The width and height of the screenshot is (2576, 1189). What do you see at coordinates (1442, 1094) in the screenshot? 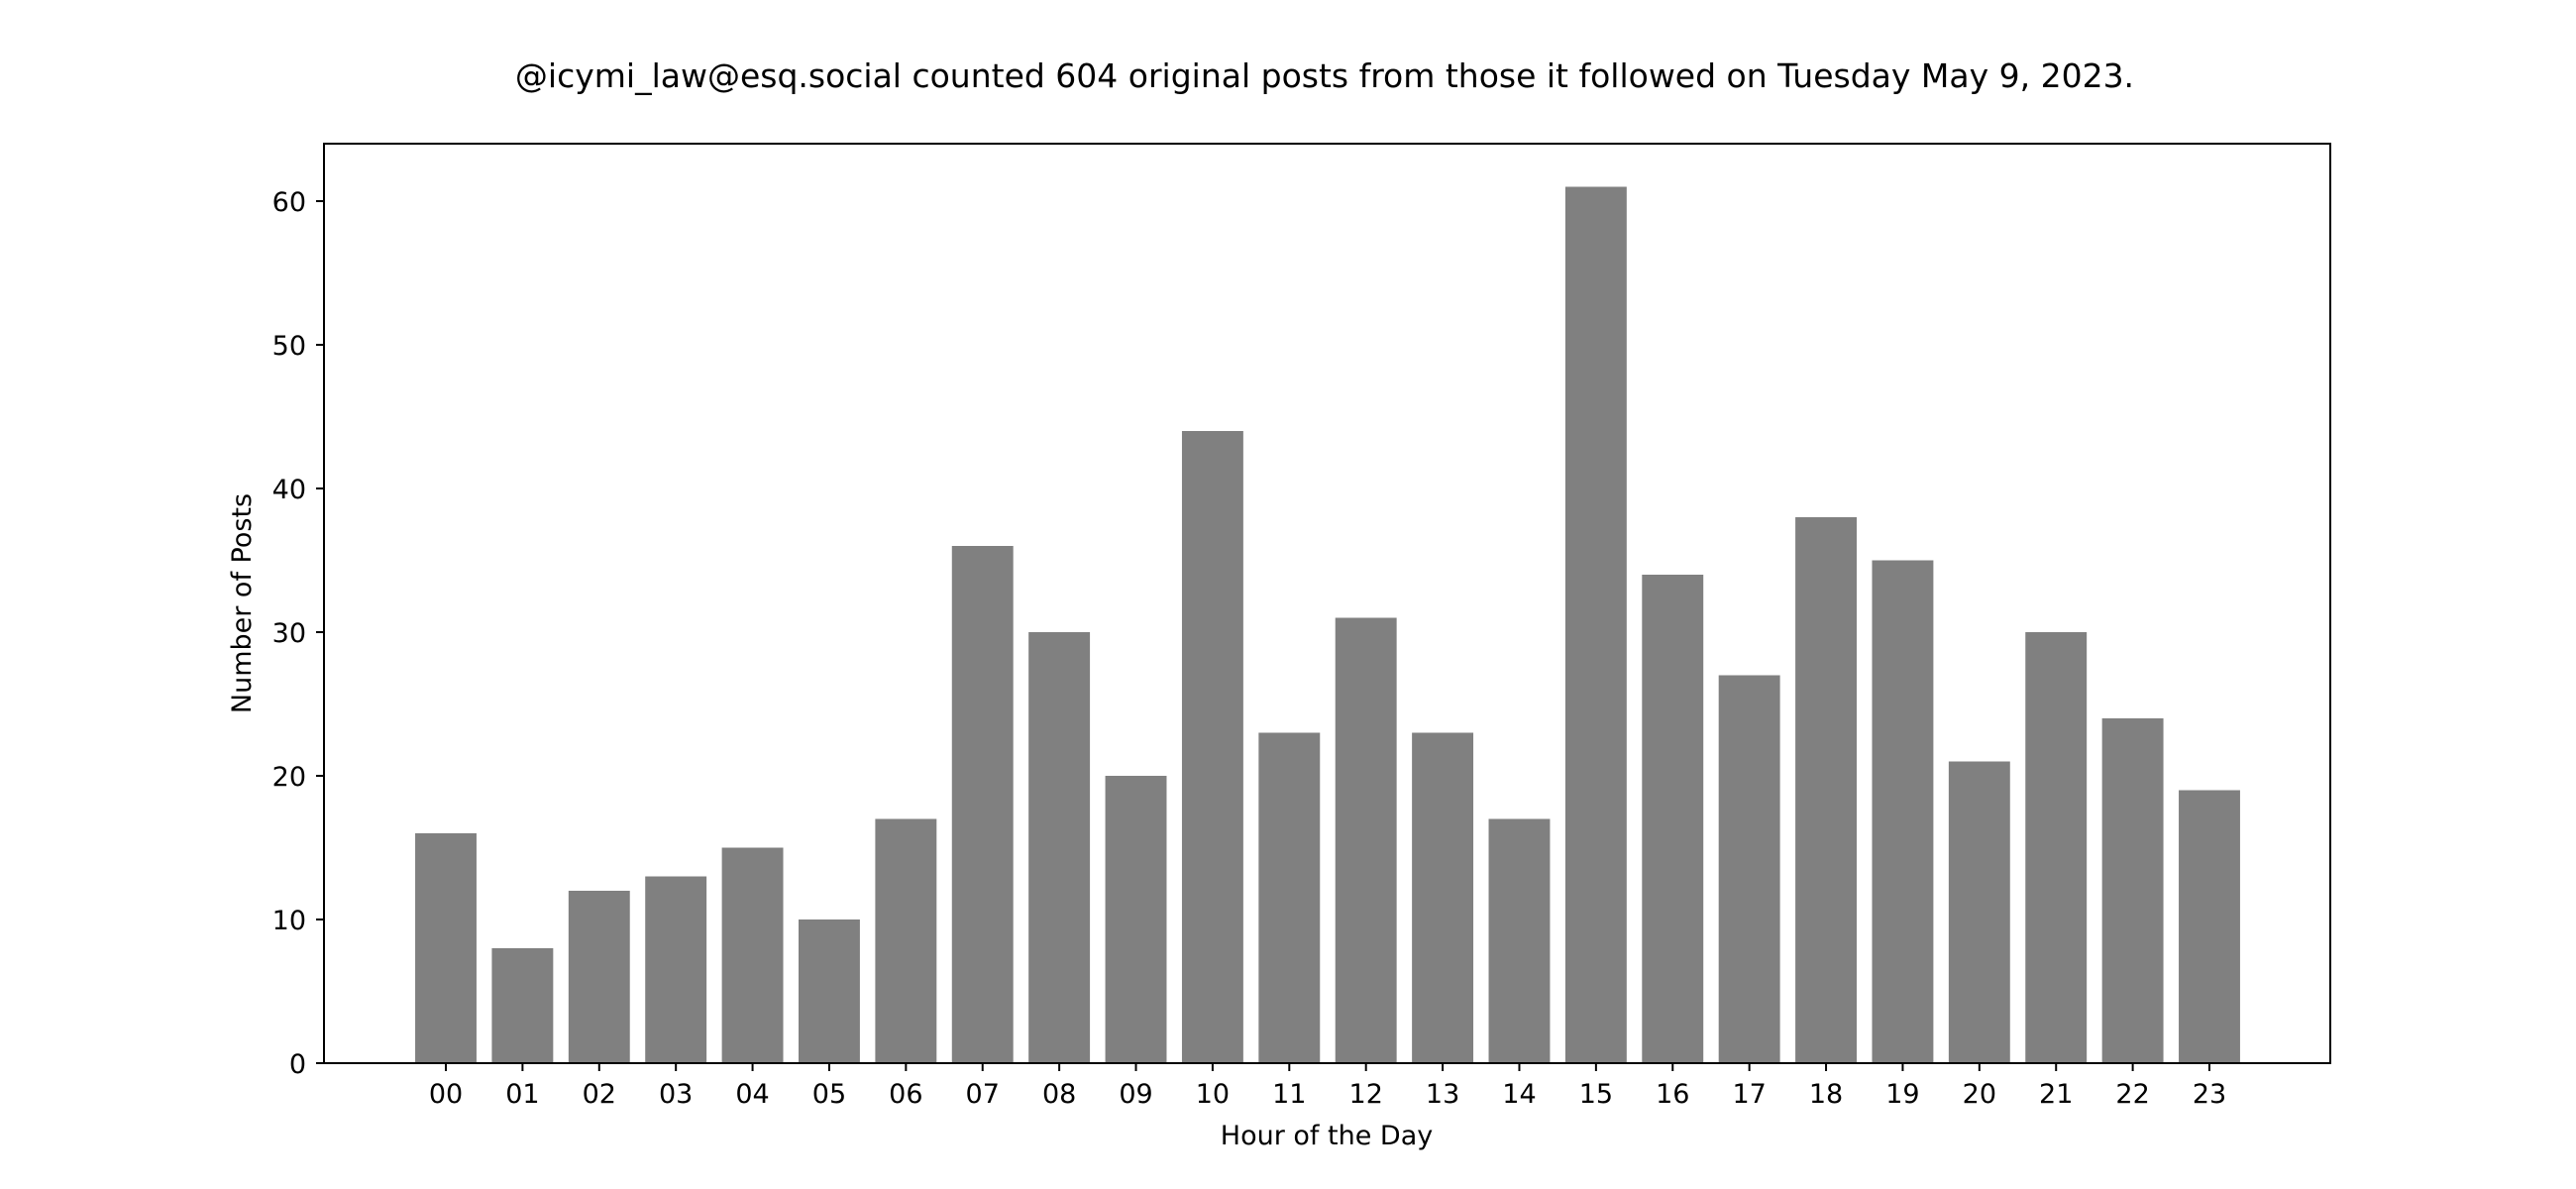
I see `x-tick-label: 13` at bounding box center [1442, 1094].